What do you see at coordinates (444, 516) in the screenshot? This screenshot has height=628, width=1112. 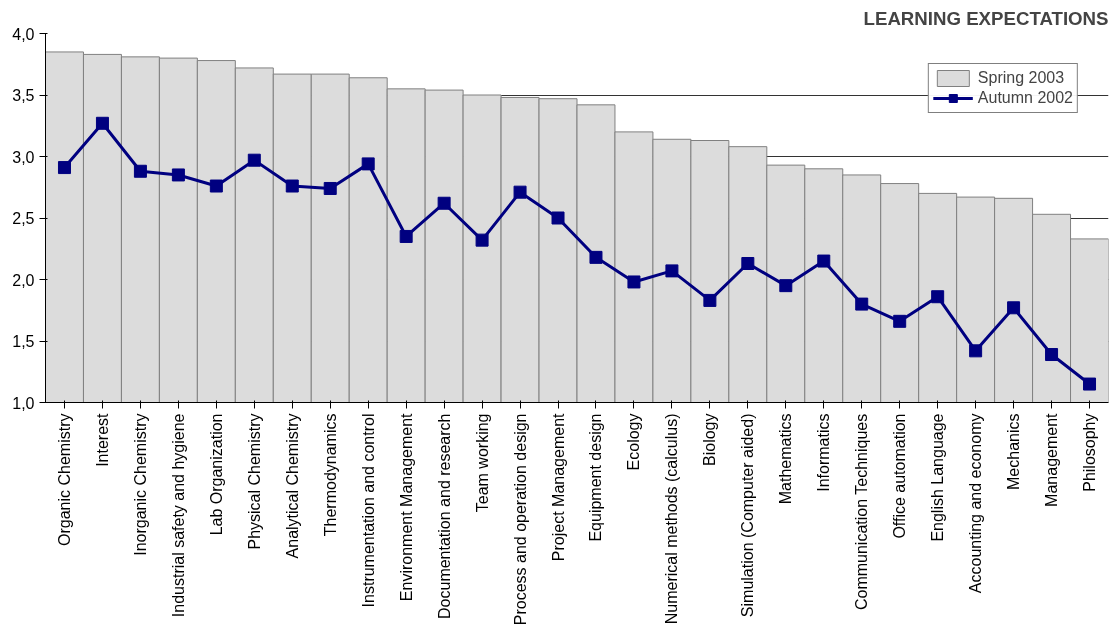 I see `x-tick-label: Documentation and research` at bounding box center [444, 516].